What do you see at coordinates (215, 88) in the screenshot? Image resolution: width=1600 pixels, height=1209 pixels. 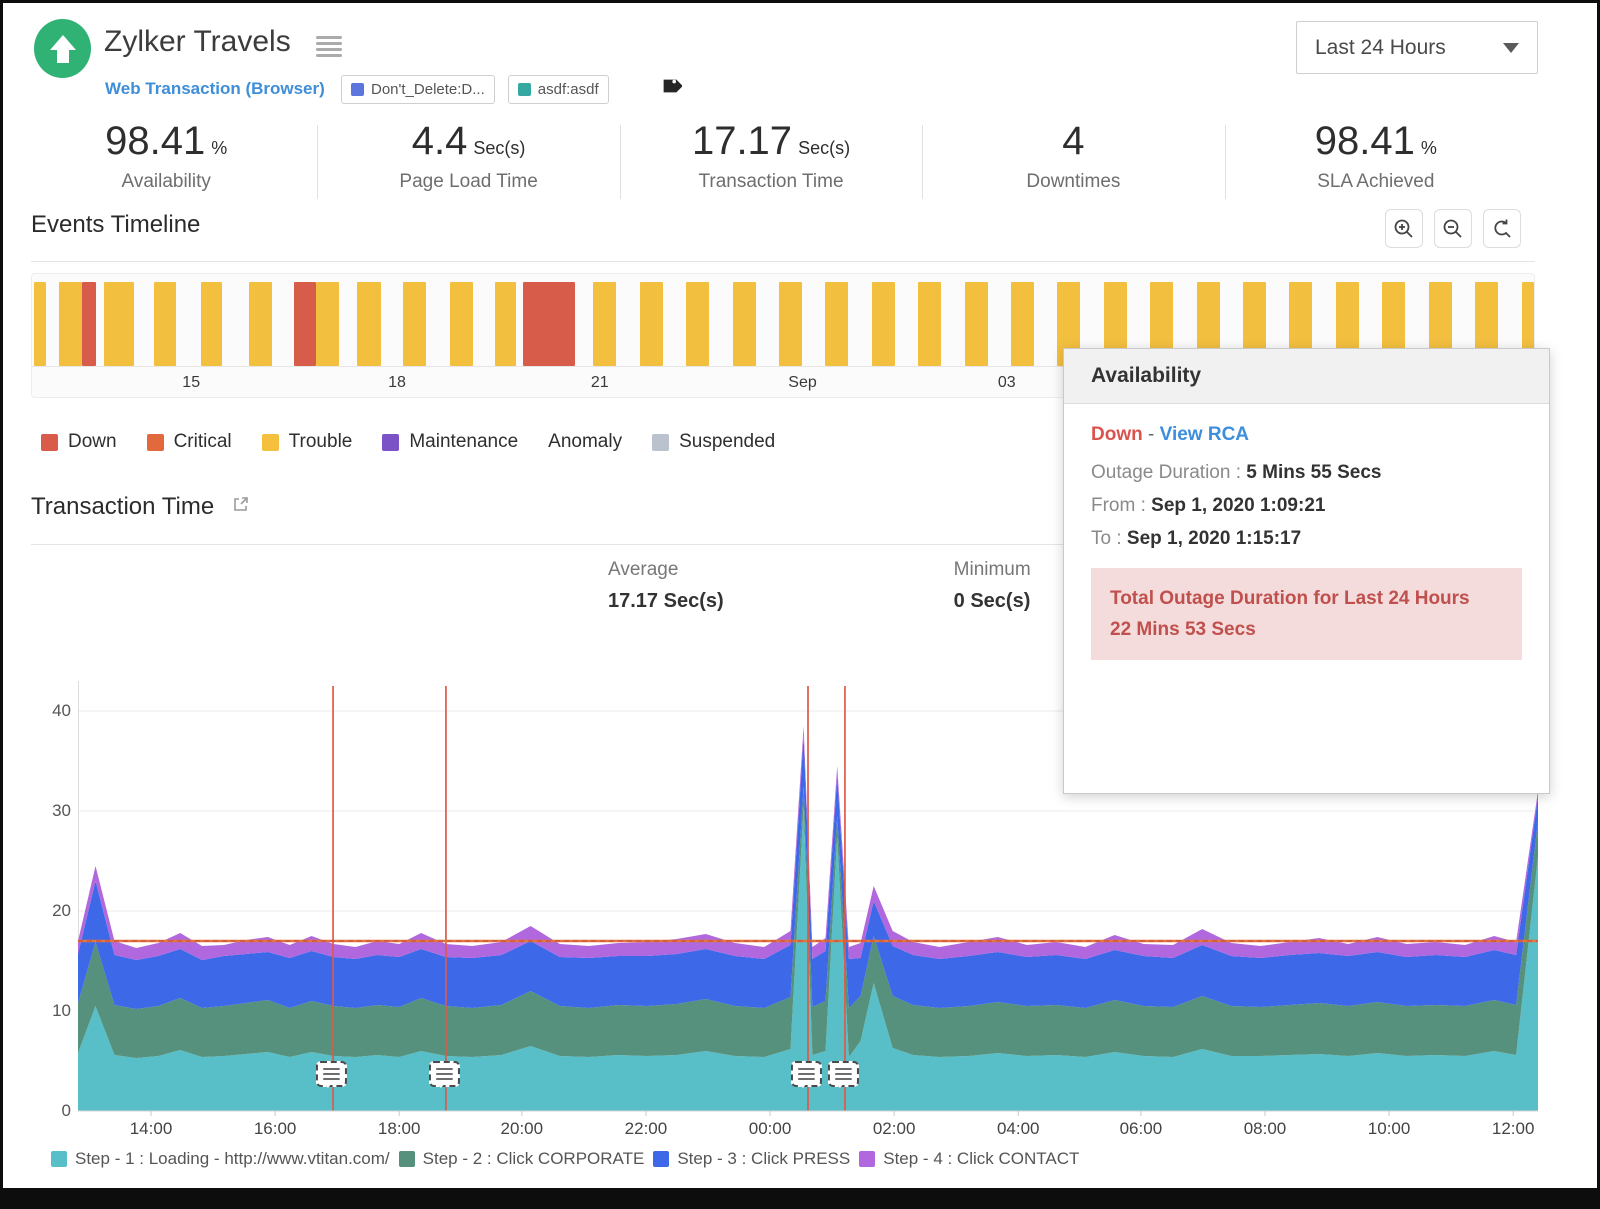 I see `monitor-type-link: Web Transaction (Browser)` at bounding box center [215, 88].